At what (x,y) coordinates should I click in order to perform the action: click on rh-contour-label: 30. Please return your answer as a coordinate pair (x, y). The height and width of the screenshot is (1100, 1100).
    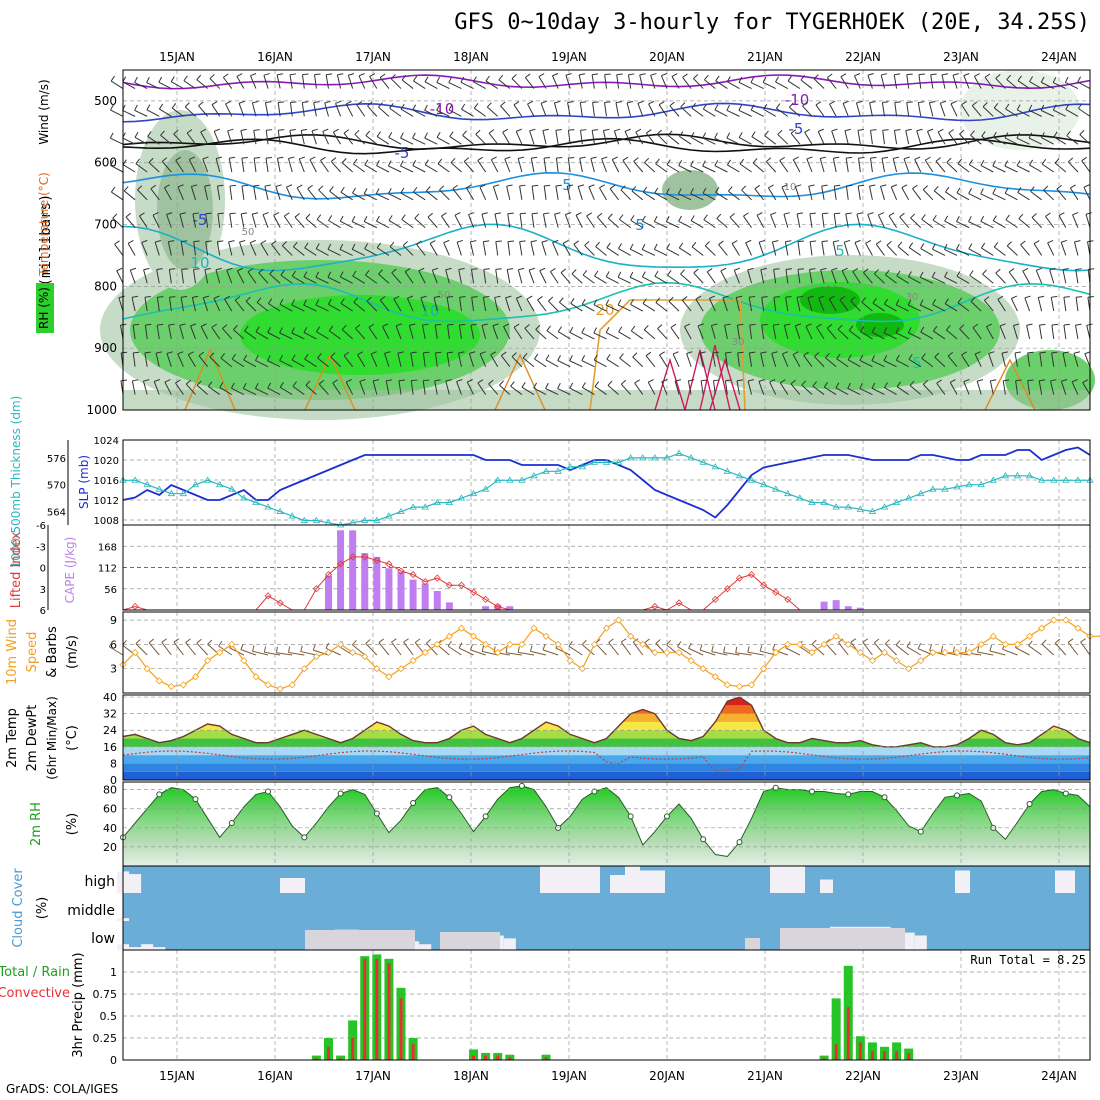
    Looking at the image, I should click on (912, 297).